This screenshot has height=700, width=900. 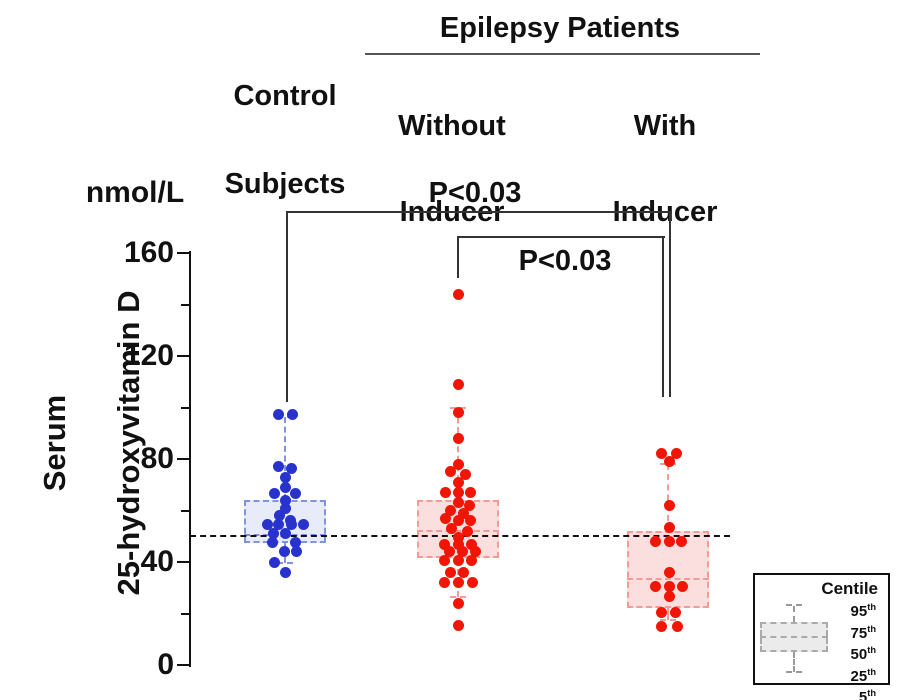 What do you see at coordinates (285, 184) in the screenshot?
I see `header-control-line2: Subjects` at bounding box center [285, 184].